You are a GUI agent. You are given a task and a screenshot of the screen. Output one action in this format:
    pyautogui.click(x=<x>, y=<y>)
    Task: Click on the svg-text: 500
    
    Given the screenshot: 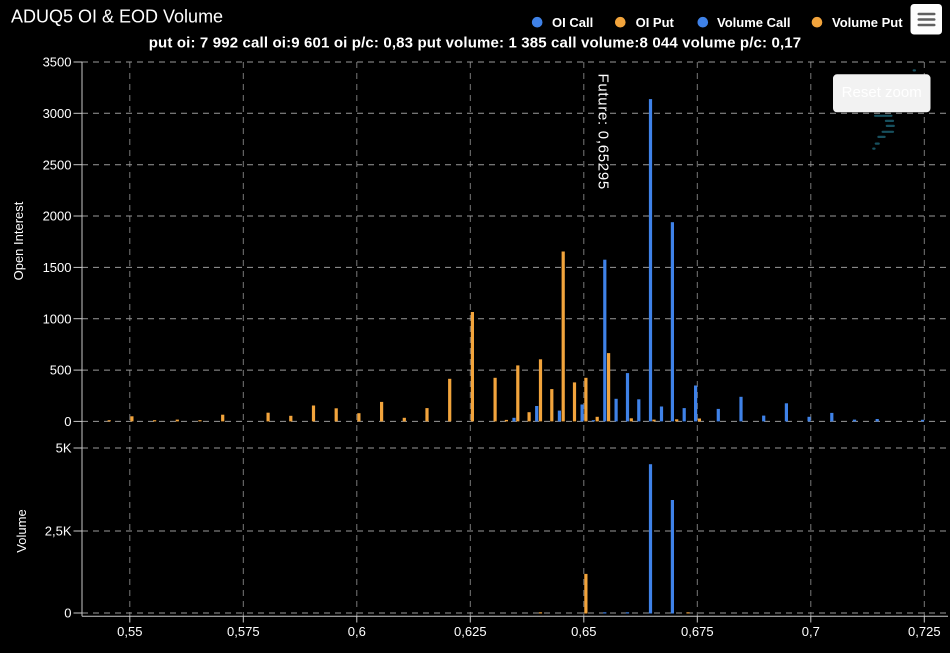 What is the action you would take?
    pyautogui.click(x=61, y=370)
    